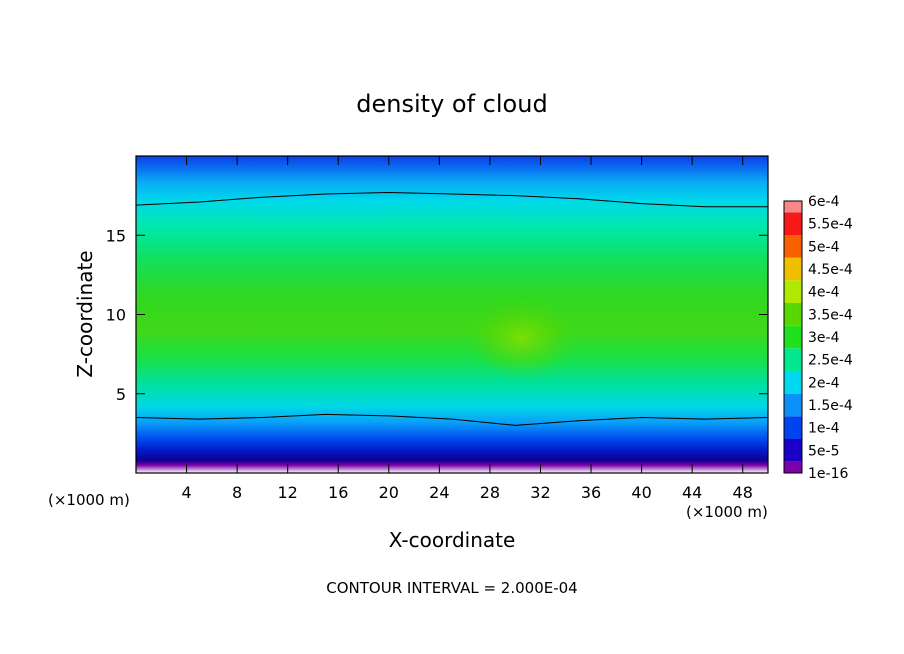 Image resolution: width=904 pixels, height=654 pixels. Describe the element at coordinates (824, 383) in the screenshot. I see `colorbar-label: 2e-4` at that location.